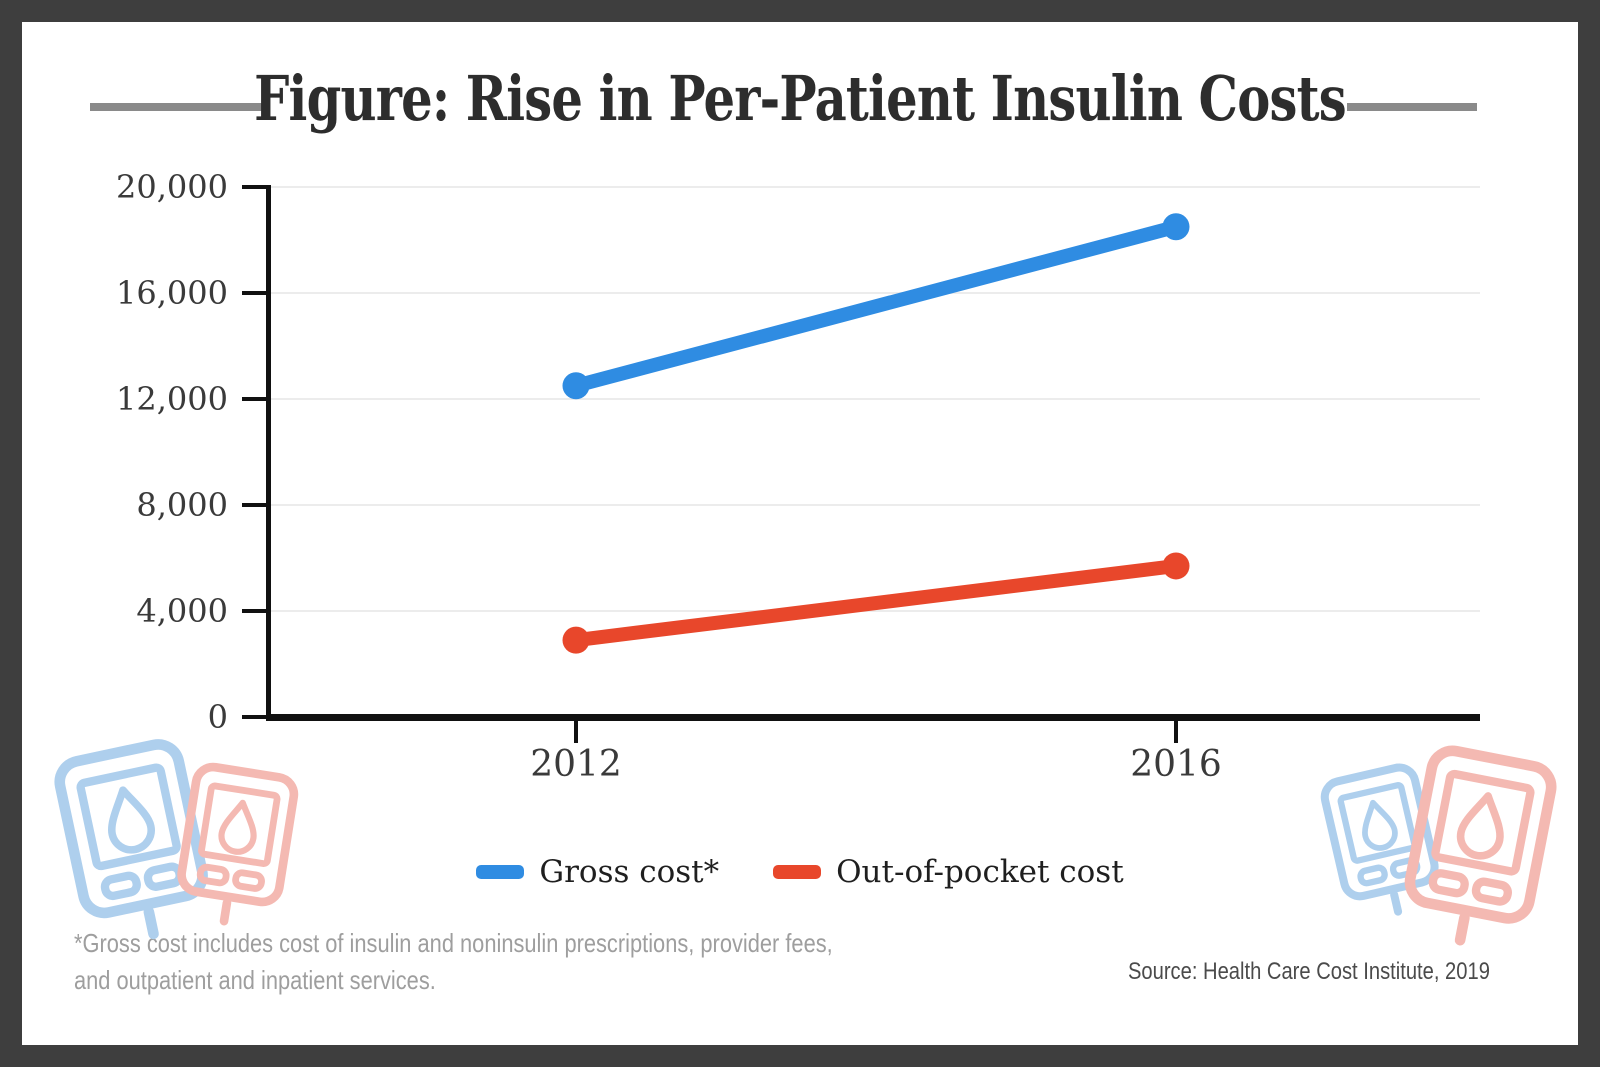 This screenshot has width=1600, height=1067. I want to click on source-credit: Source: Health Care Cost Institute, 2019, so click(1309, 971).